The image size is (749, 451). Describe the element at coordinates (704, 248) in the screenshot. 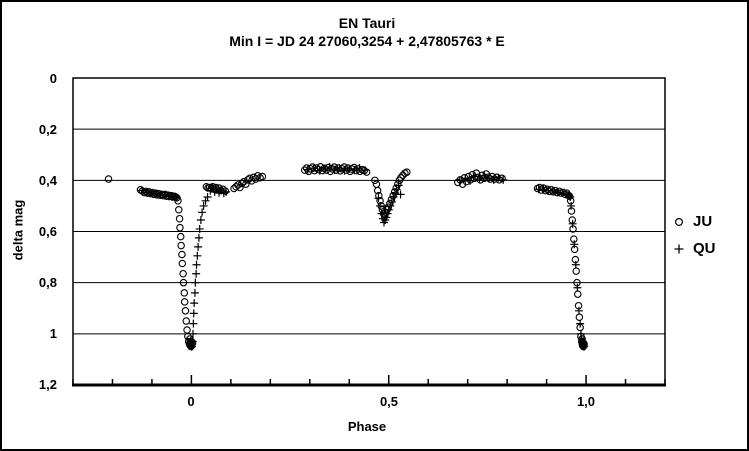

I see `legend-label-qu: QU` at that location.